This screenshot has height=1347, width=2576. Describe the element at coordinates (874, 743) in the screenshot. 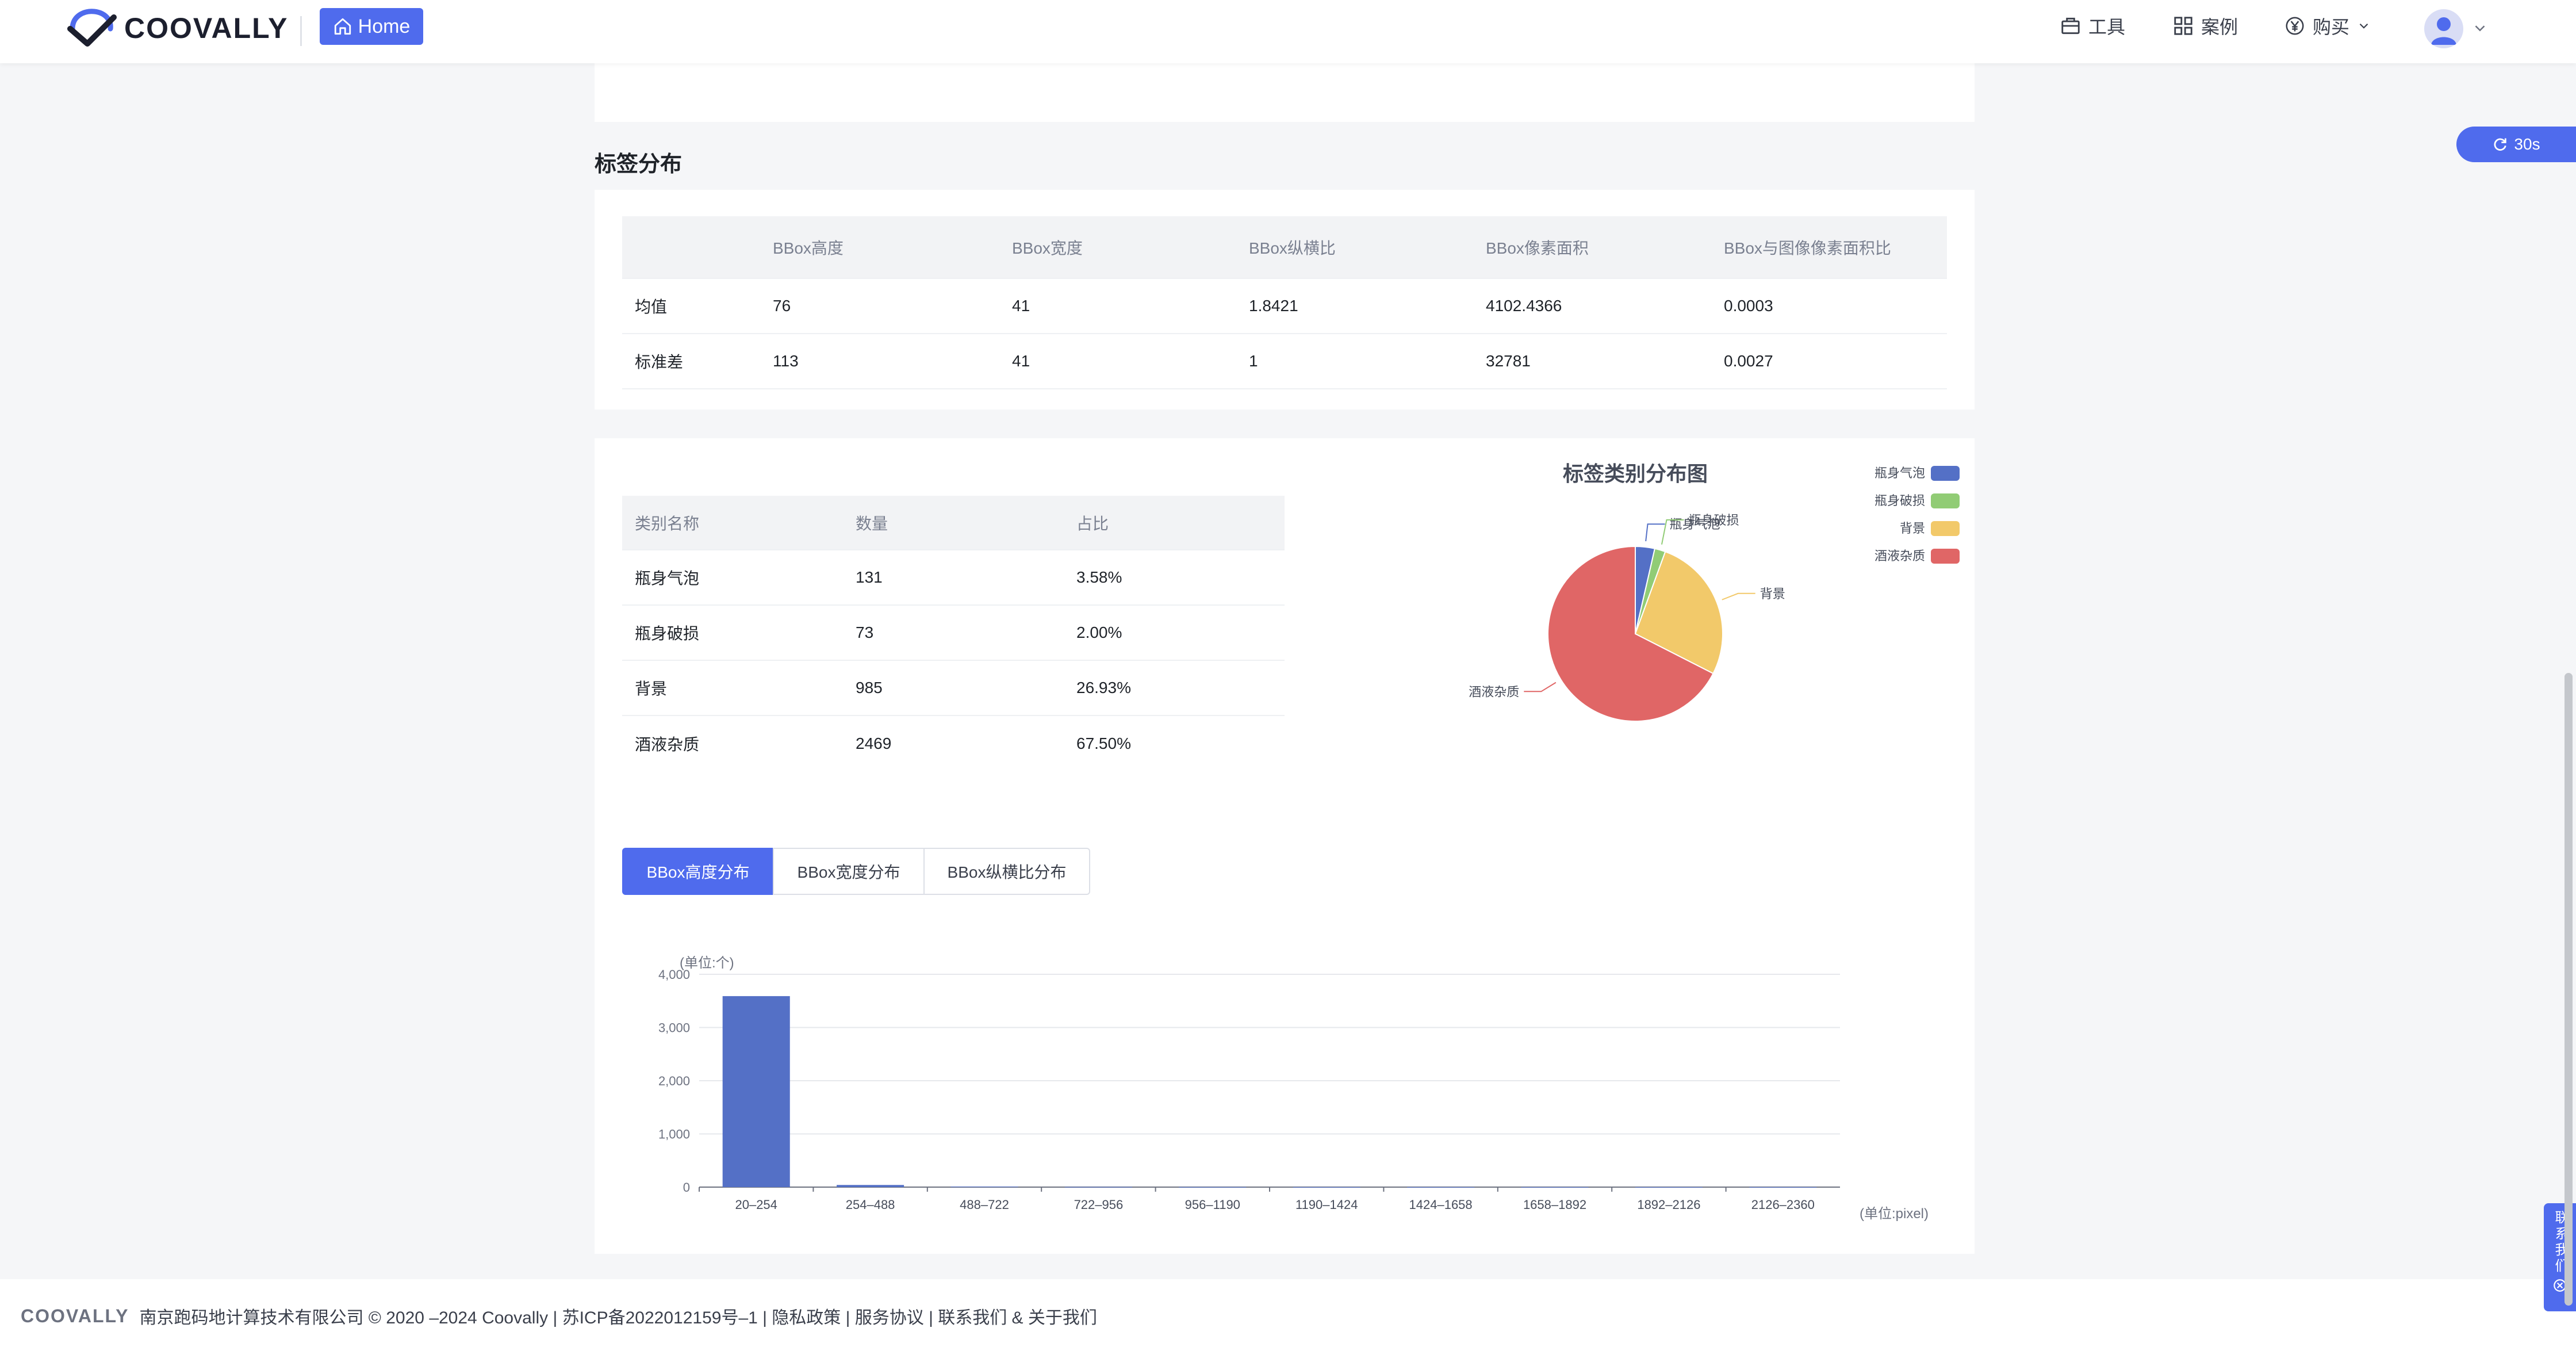

I see `table-cell: 2469` at that location.